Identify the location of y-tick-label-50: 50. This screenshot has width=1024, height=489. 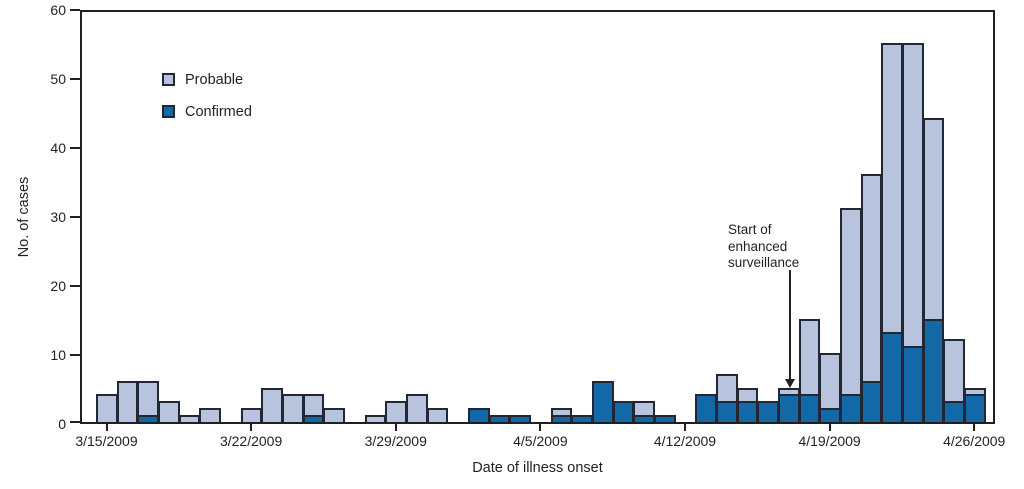
(58, 79).